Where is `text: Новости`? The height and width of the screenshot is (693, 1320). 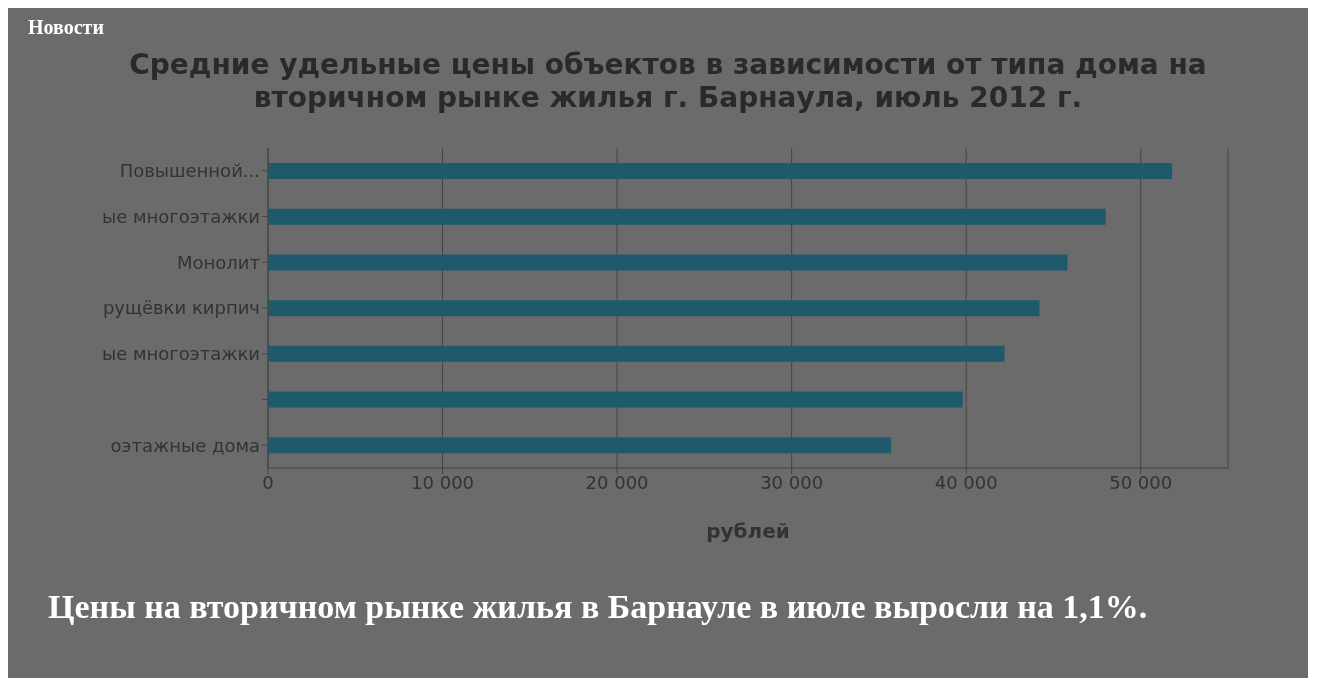 text: Новости is located at coordinates (66, 27).